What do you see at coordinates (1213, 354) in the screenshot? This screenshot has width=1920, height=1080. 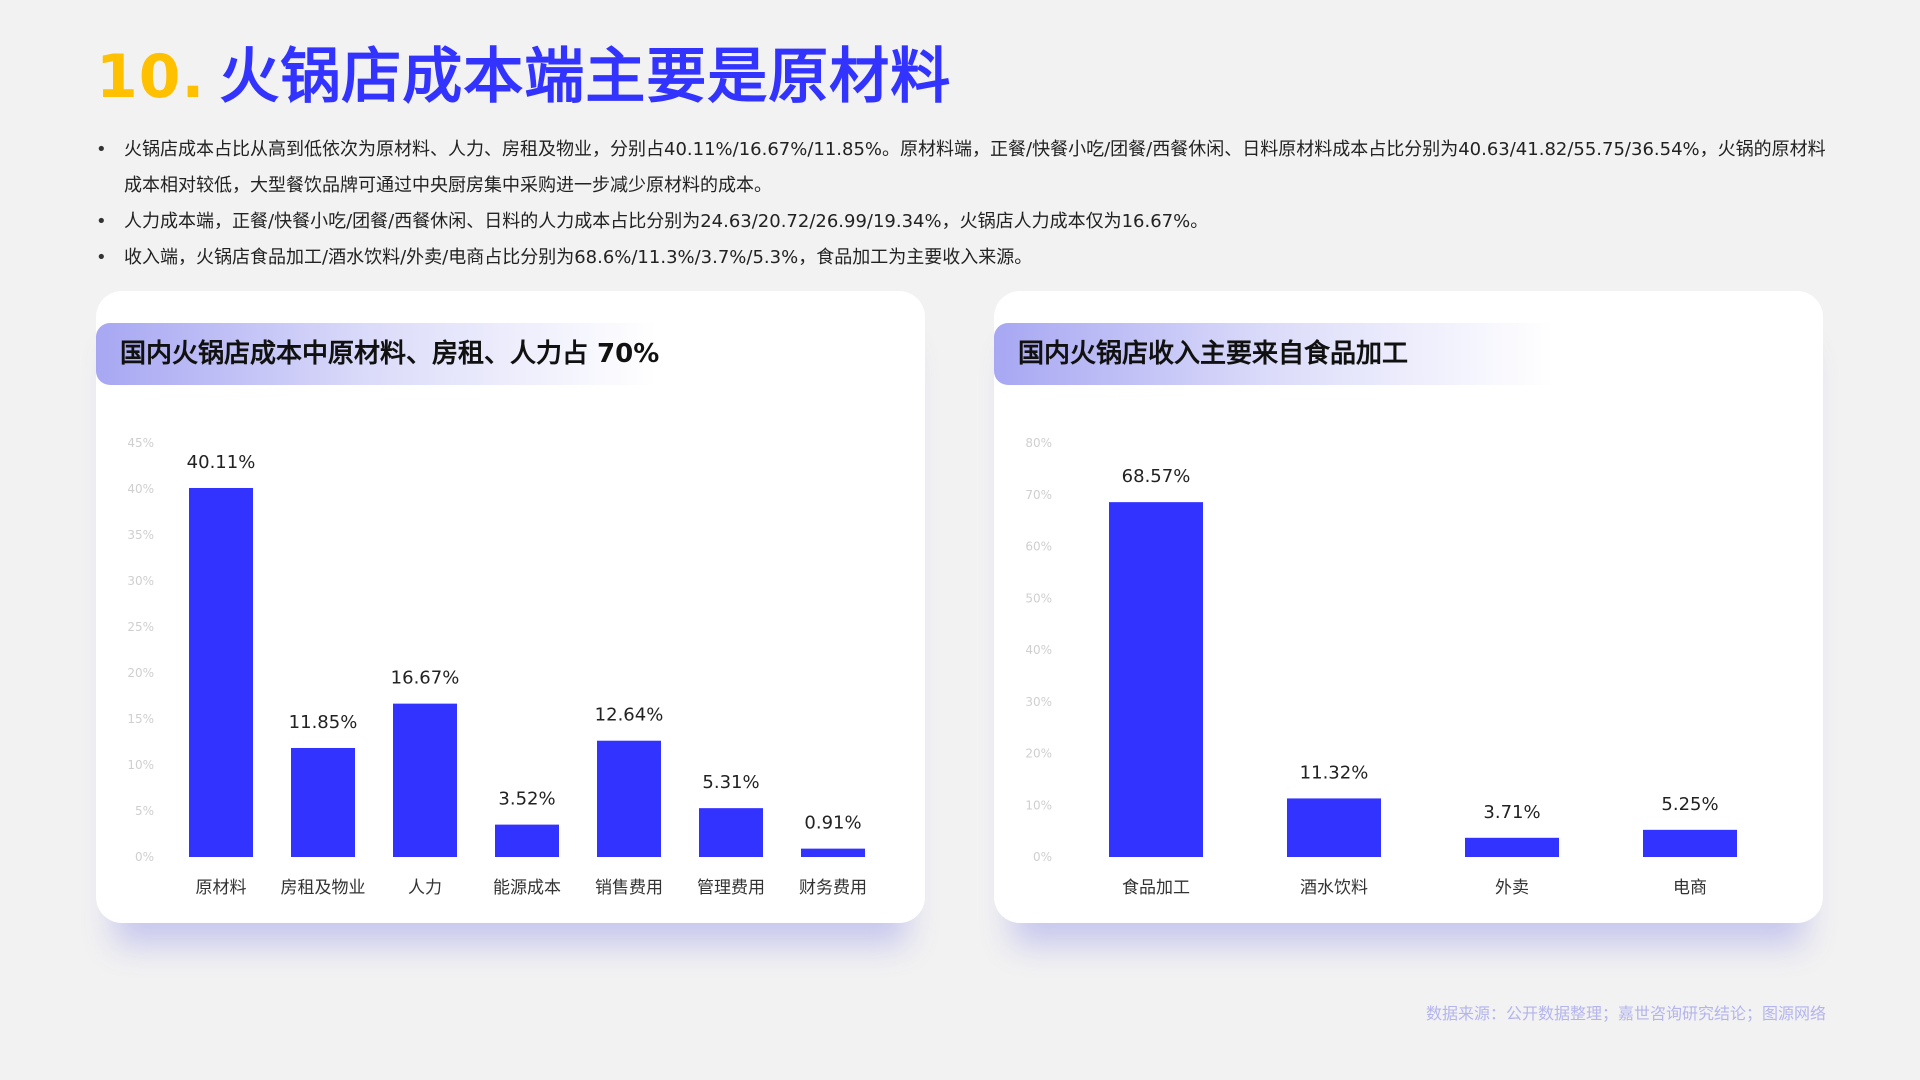 I see `revenue-chart-title: 国内火锅店收入主要来自食品加工` at bounding box center [1213, 354].